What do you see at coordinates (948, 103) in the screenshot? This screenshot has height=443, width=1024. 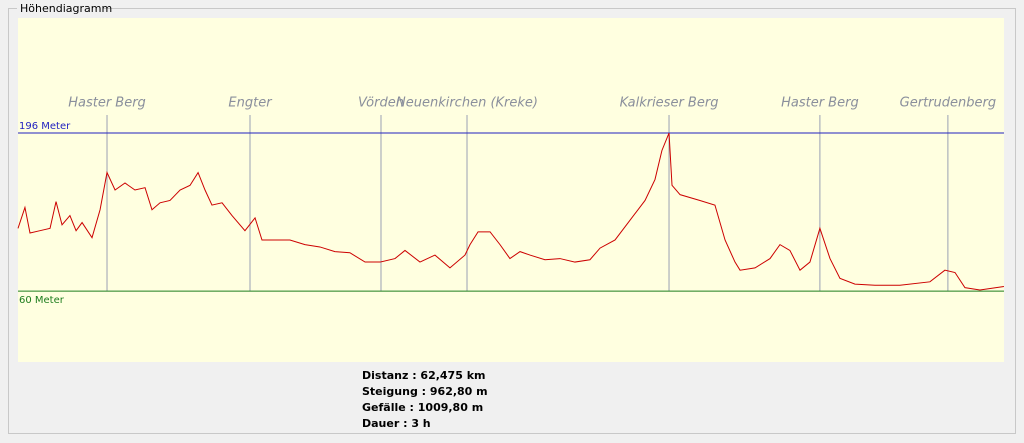 I see `waypoint-label: Gertrudenberg` at bounding box center [948, 103].